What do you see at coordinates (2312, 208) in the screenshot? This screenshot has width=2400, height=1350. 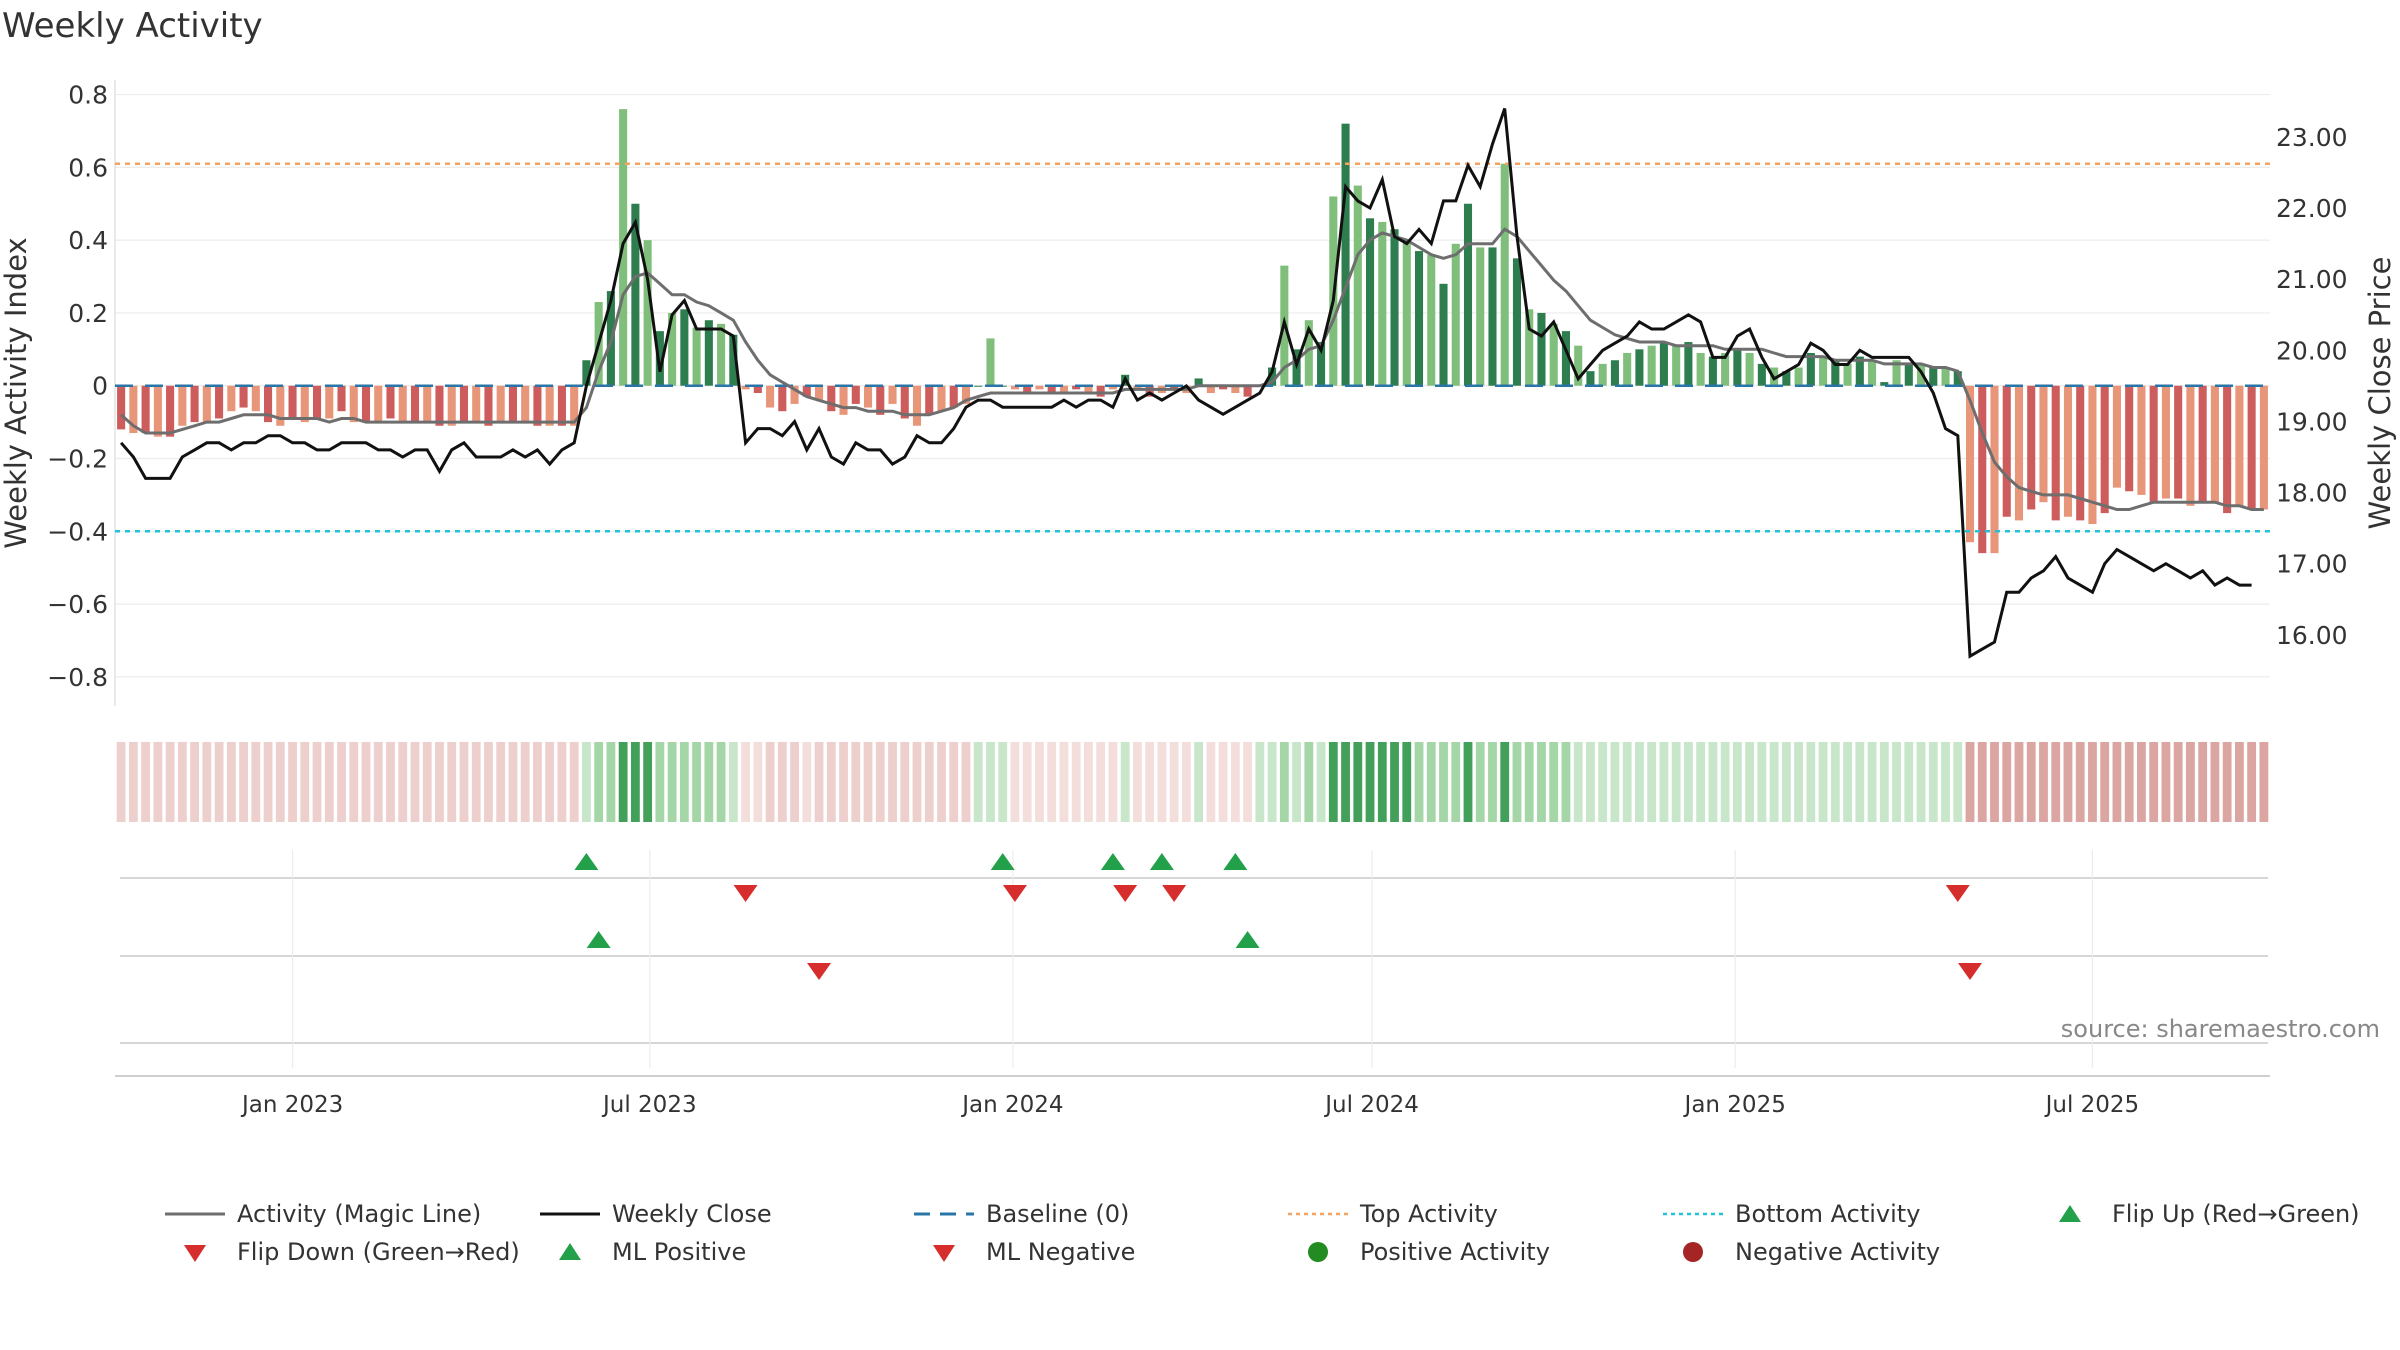 I see `y2-tick-label: 22.00` at bounding box center [2312, 208].